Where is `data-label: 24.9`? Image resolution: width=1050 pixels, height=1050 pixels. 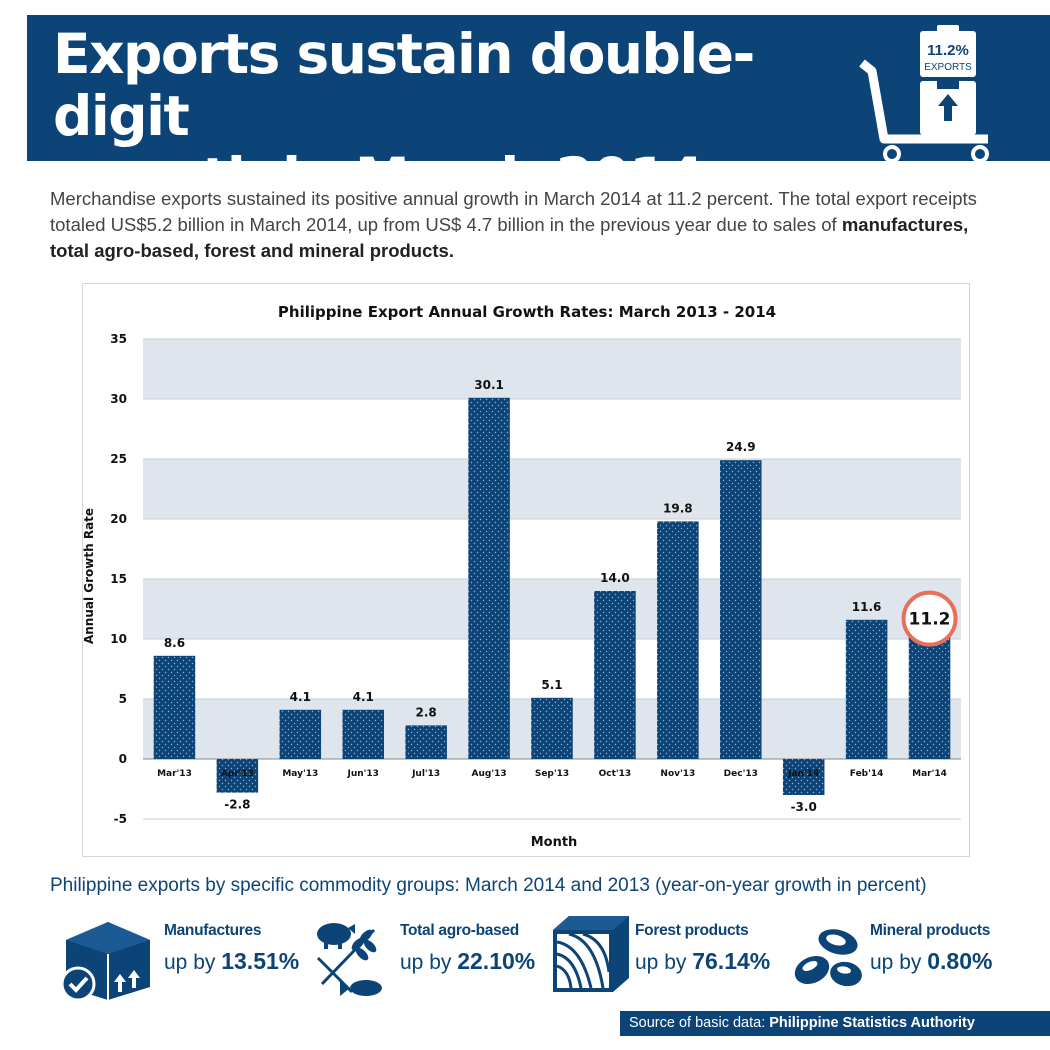
data-label: 24.9 is located at coordinates (741, 447).